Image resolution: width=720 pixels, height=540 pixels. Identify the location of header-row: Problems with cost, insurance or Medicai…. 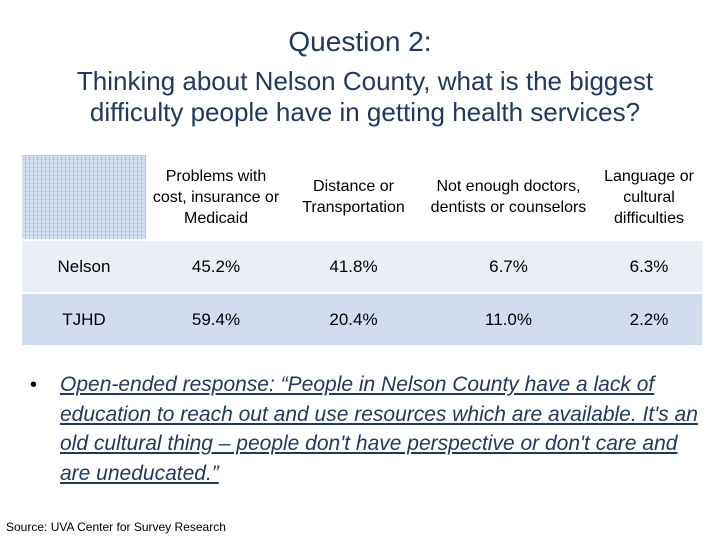
(362, 197).